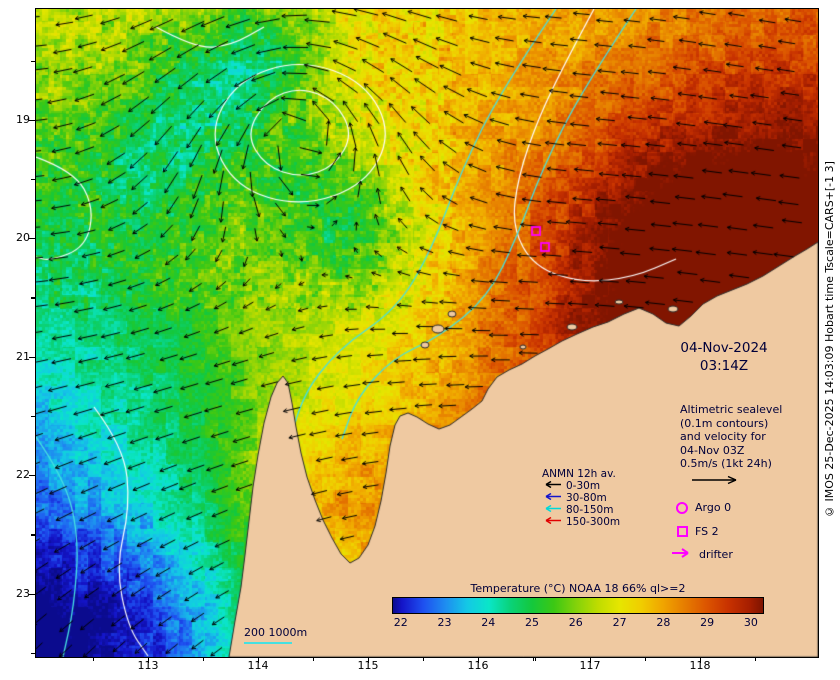  Describe the element at coordinates (148, 665) in the screenshot. I see `lon-tick-label: 113` at that location.